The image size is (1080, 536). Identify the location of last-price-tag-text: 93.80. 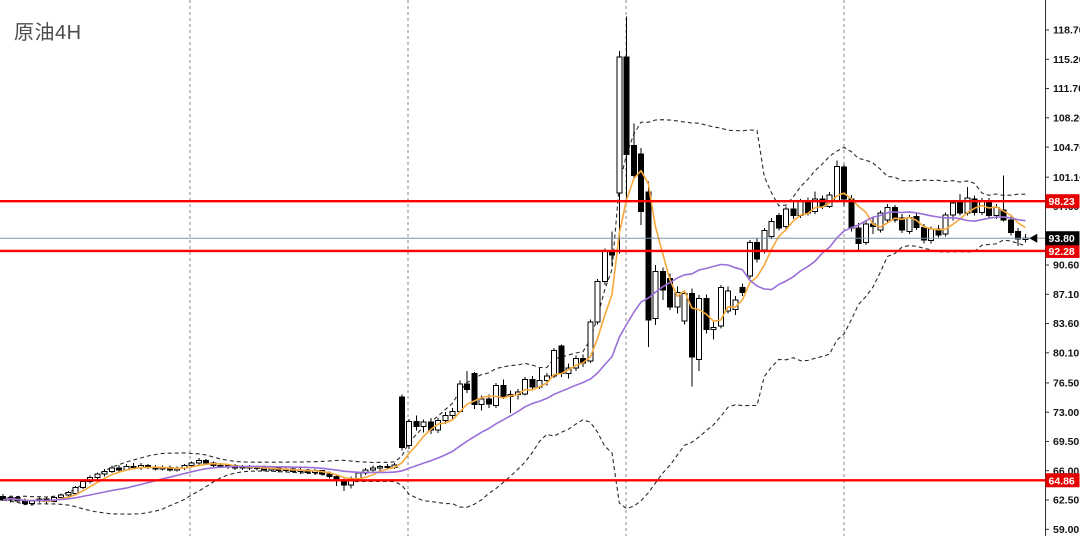
(1062, 239).